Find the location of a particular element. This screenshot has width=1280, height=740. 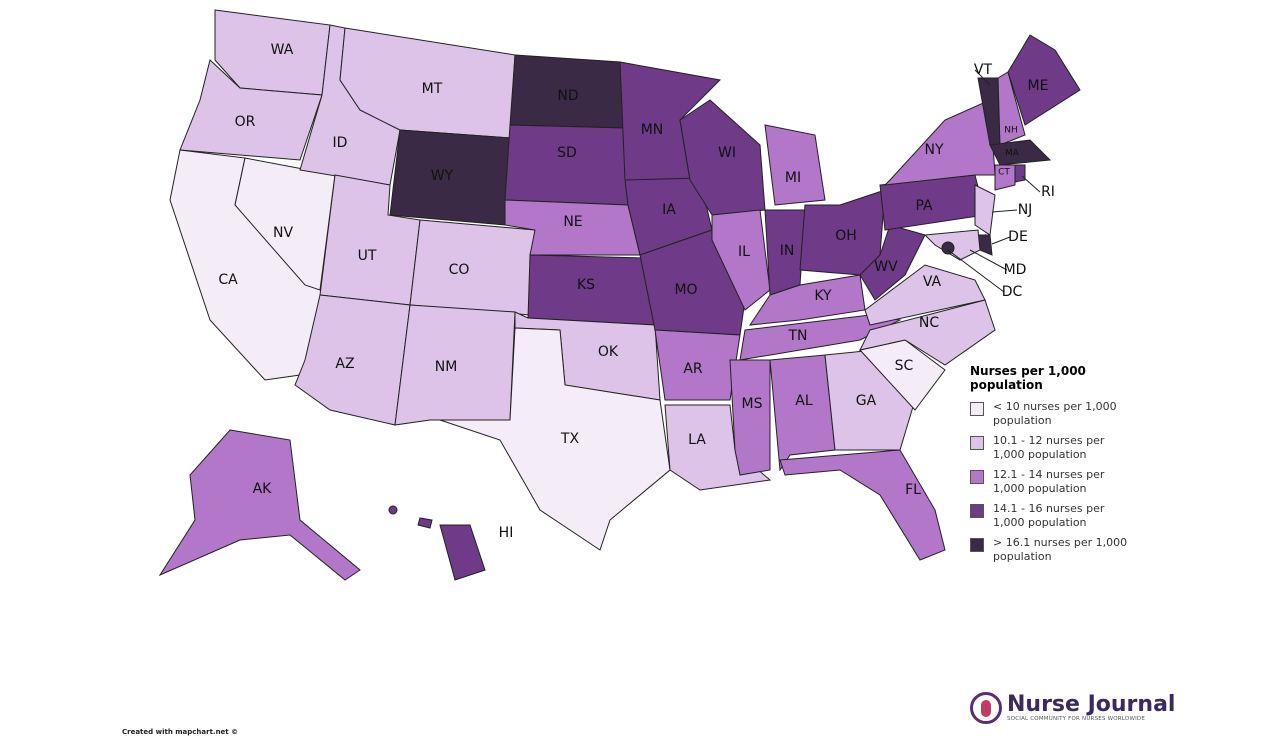

state-label: VA is located at coordinates (932, 282).